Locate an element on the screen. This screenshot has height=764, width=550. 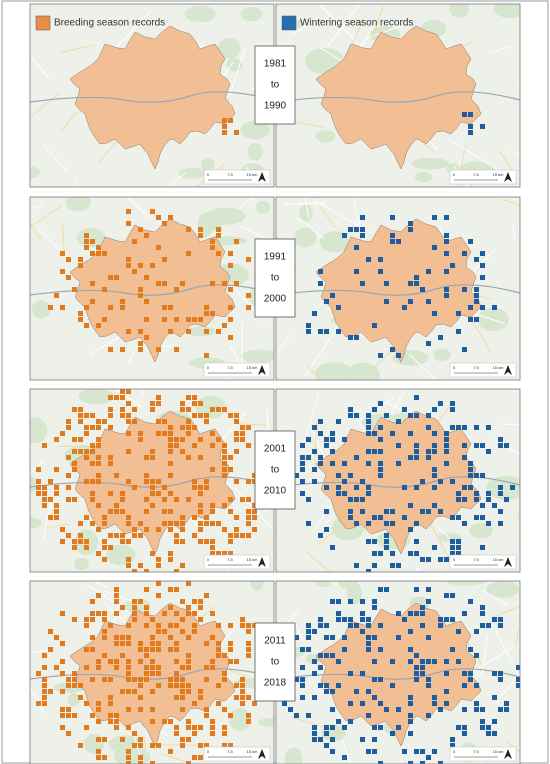
period-label: 2011 is located at coordinates (275, 641).